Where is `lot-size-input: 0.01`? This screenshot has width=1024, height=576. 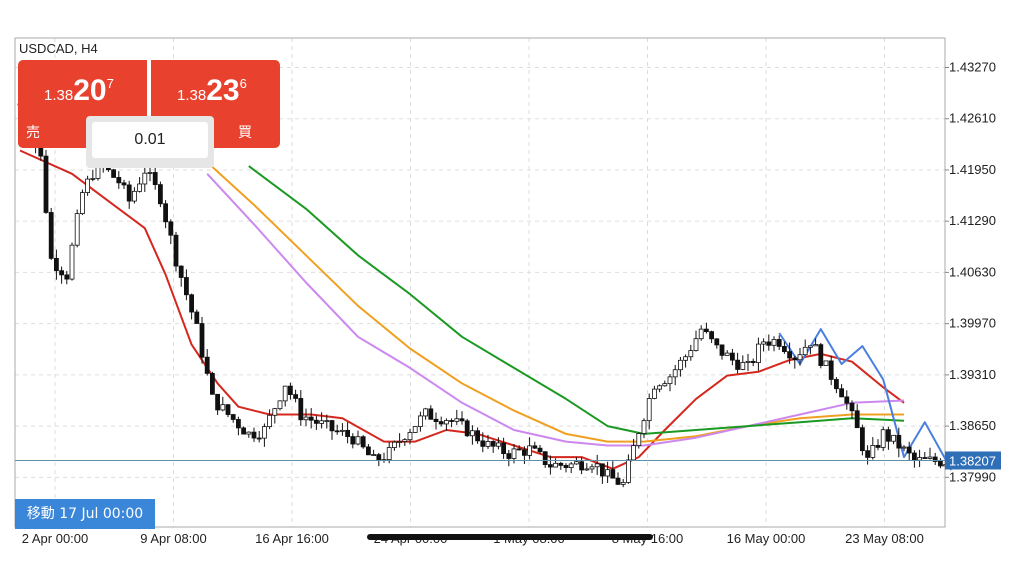 lot-size-input: 0.01 is located at coordinates (150, 140).